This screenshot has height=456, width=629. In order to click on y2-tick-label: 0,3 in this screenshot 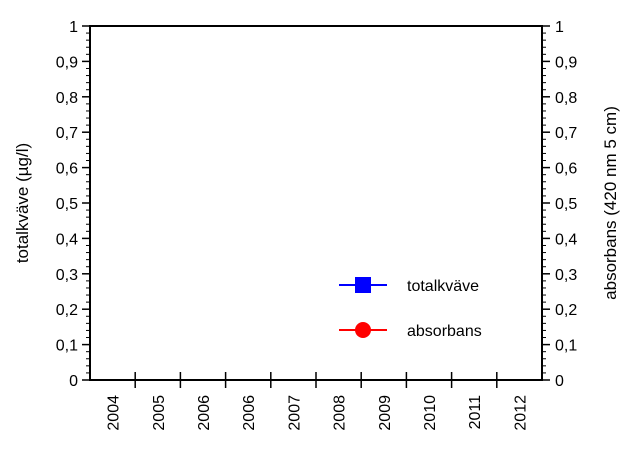, I will do `click(566, 275)`.